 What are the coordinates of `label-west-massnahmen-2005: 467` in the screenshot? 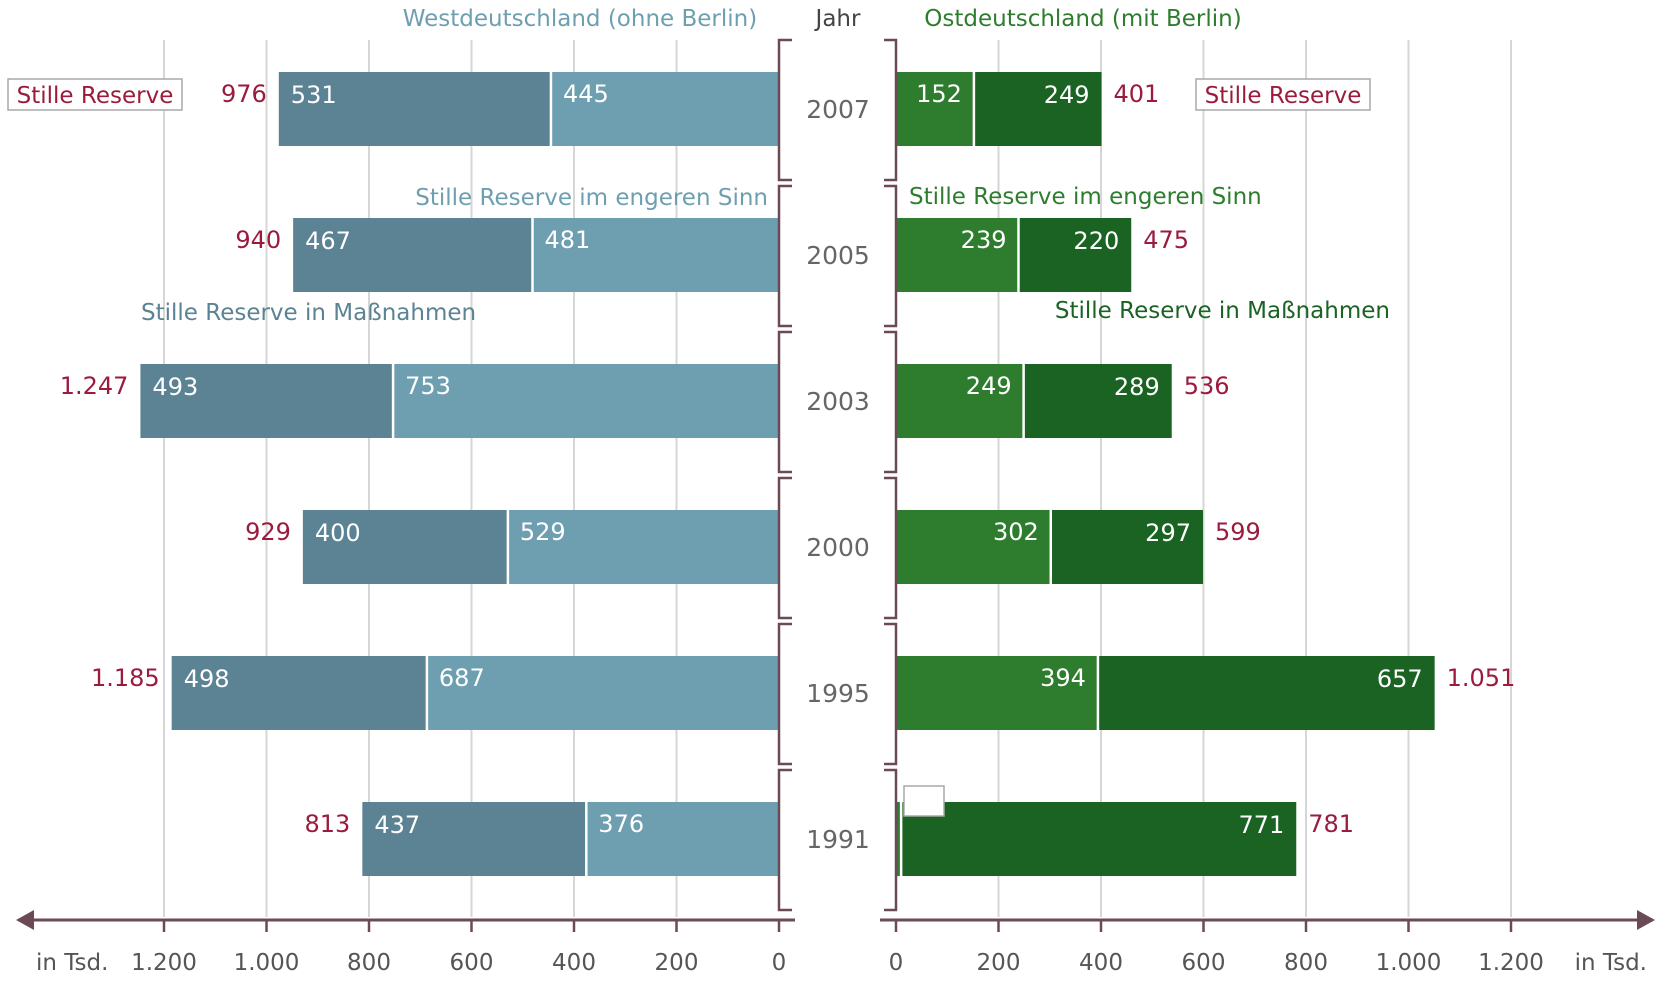 It's located at (328, 241).